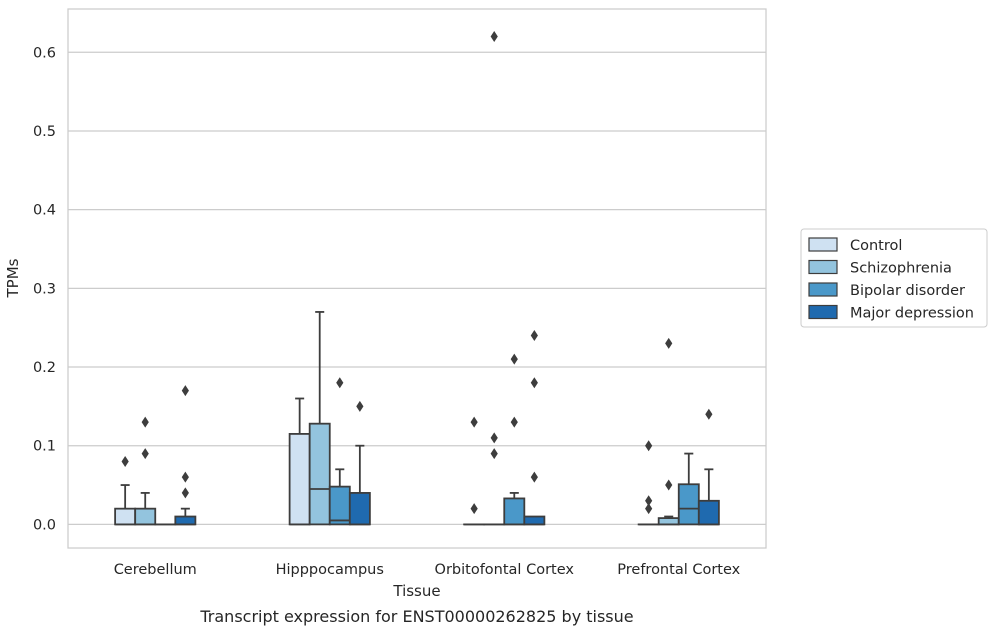 The image size is (997, 634). Describe the element at coordinates (44, 211) in the screenshot. I see `y-tick-label: 0.4` at that location.